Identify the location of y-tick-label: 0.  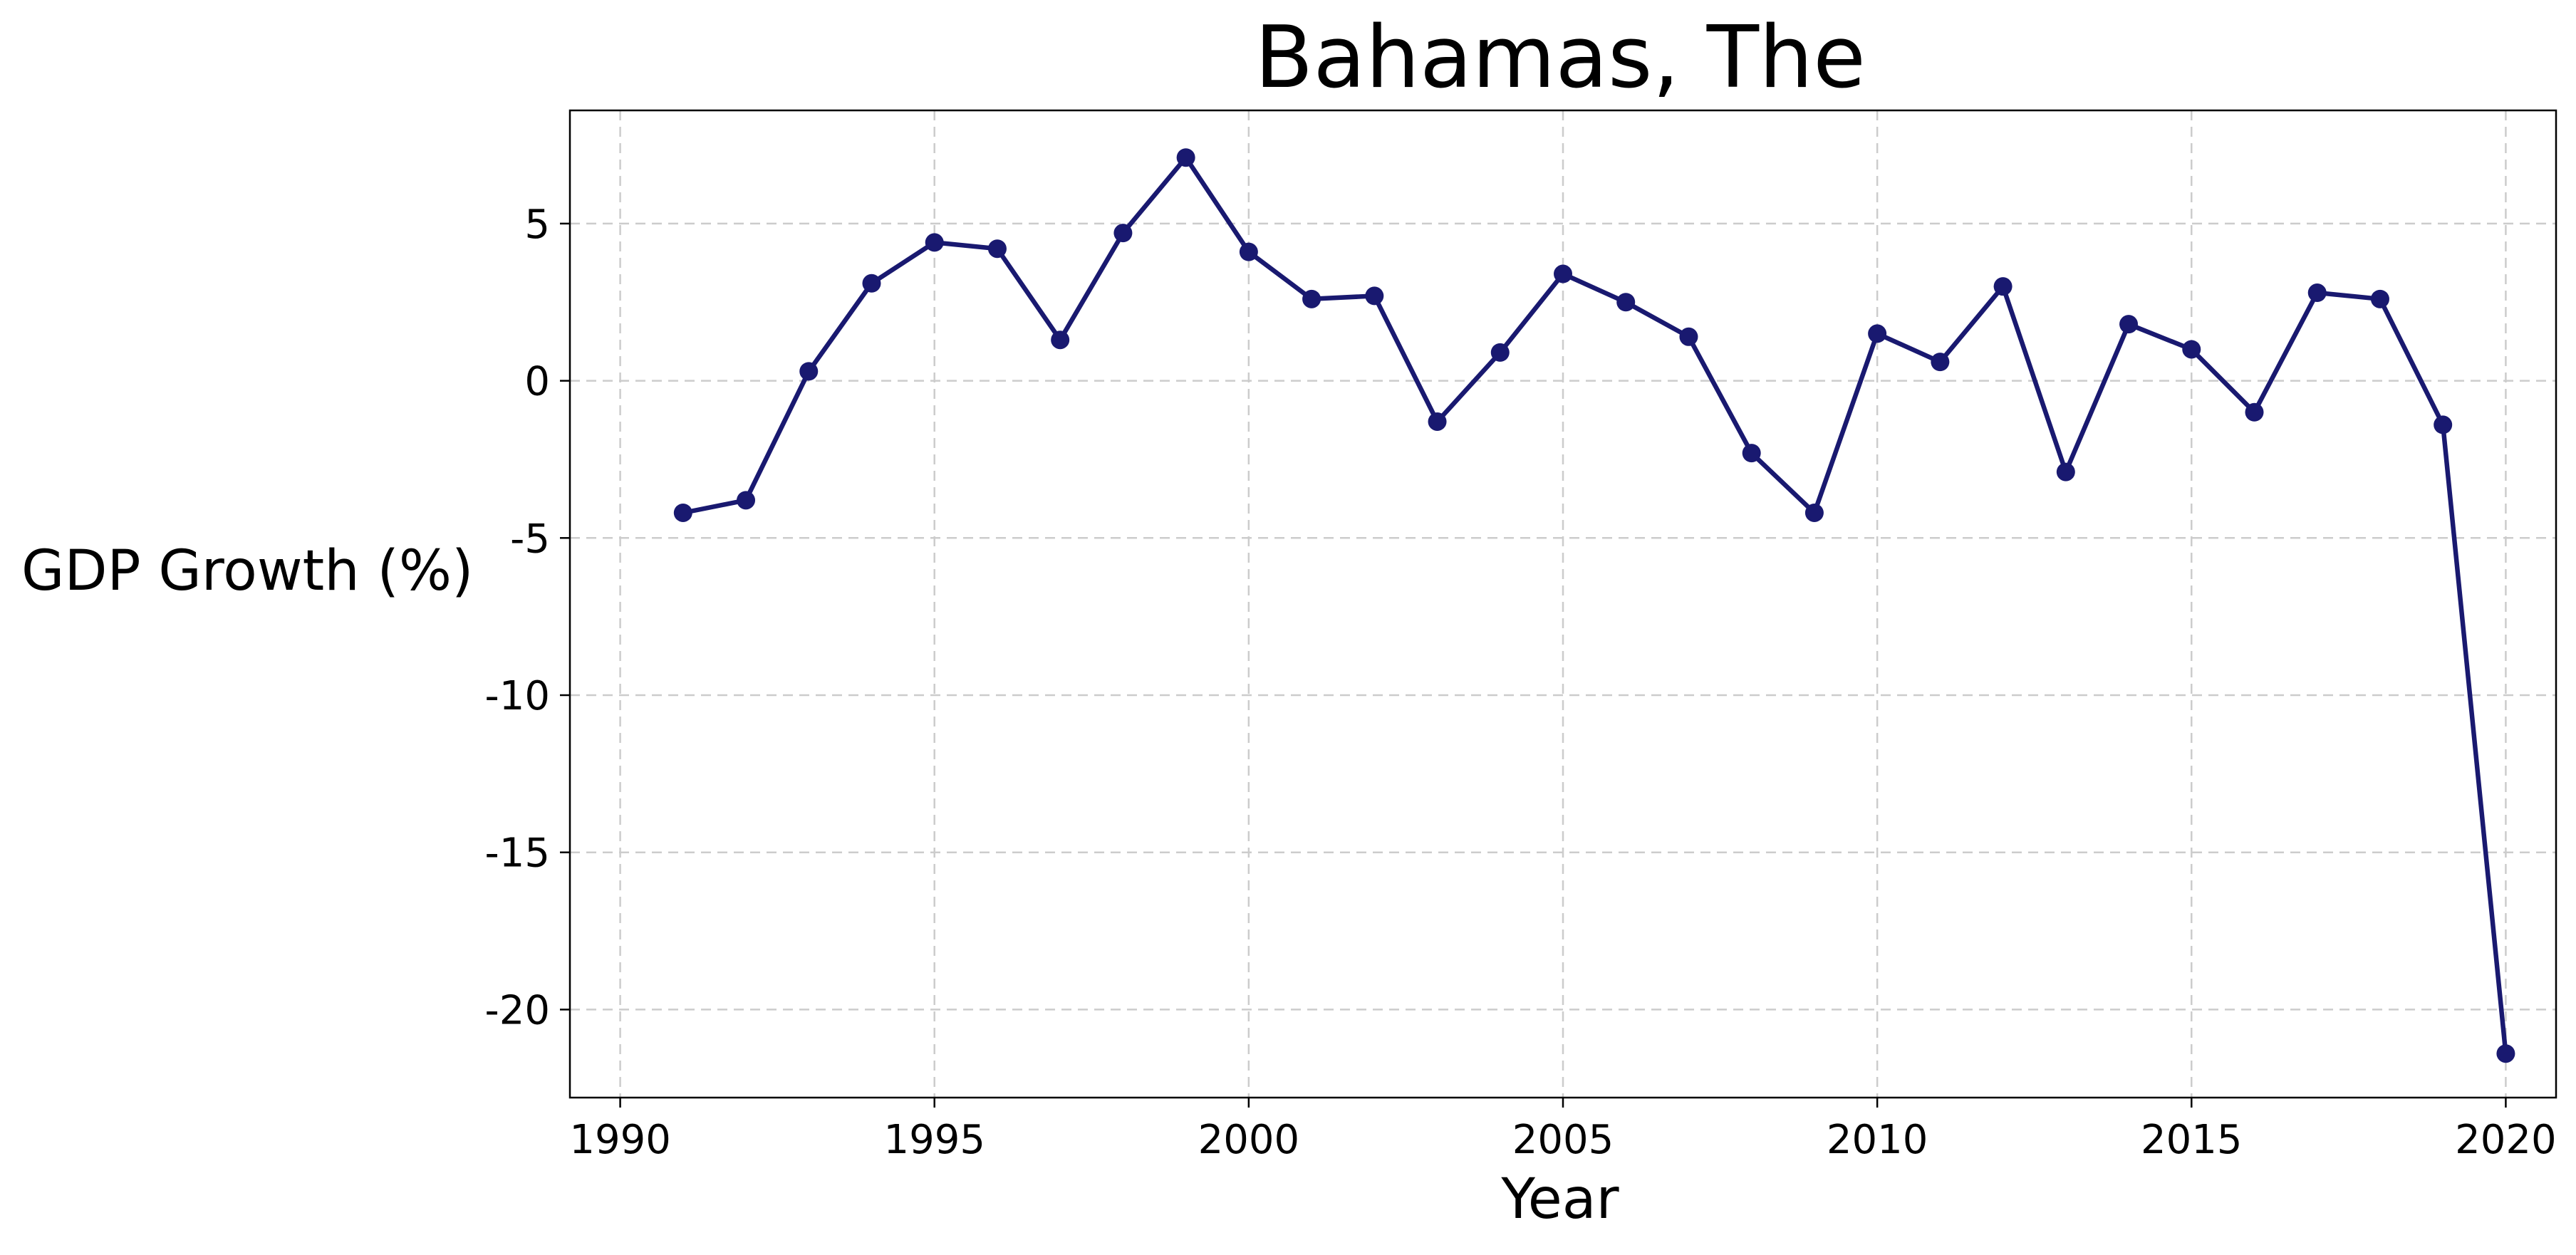
(537, 382).